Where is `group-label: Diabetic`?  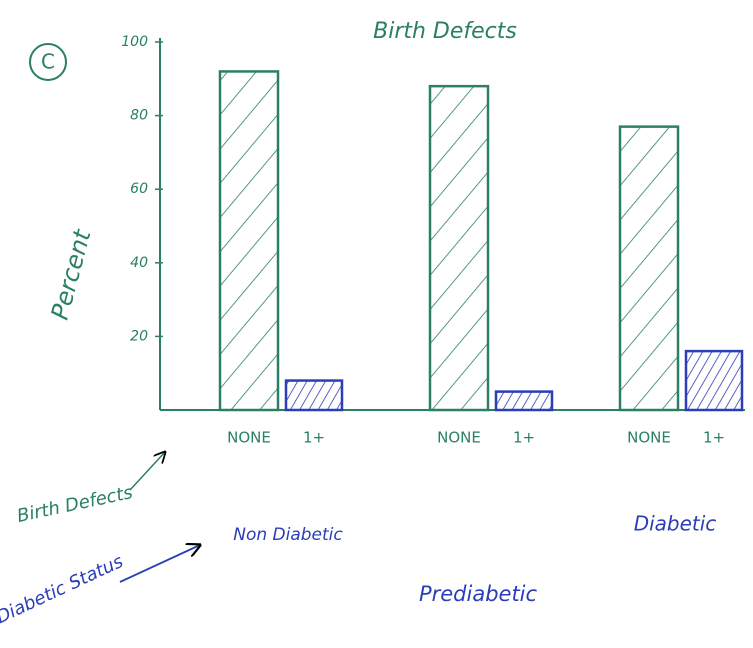
group-label: Diabetic is located at coordinates (675, 524).